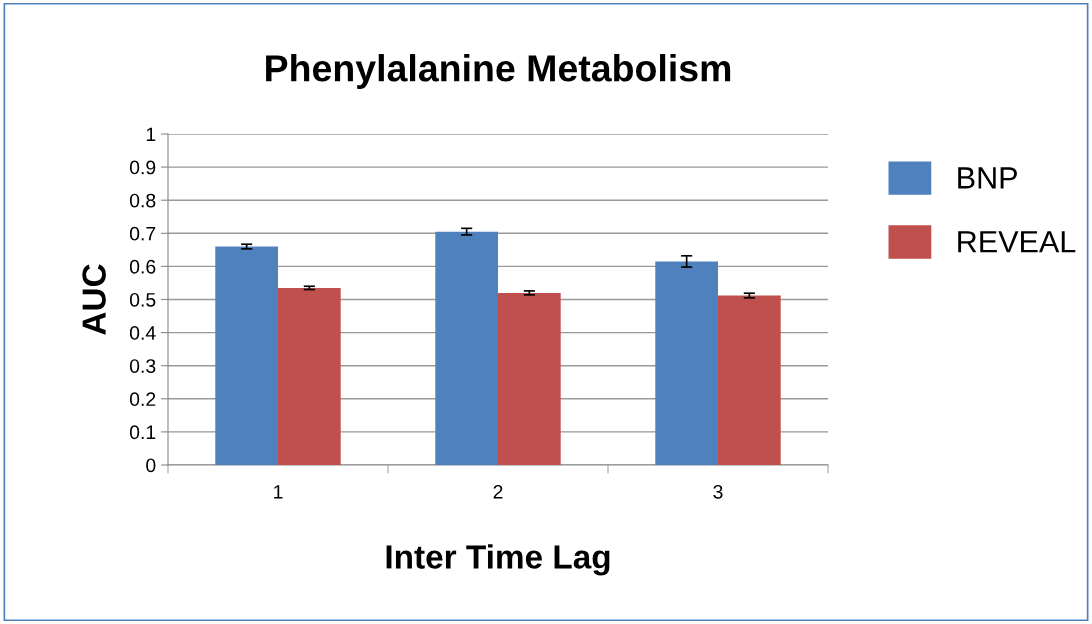 The image size is (1092, 624). What do you see at coordinates (142, 266) in the screenshot?
I see `y-tick-label: 0.6` at bounding box center [142, 266].